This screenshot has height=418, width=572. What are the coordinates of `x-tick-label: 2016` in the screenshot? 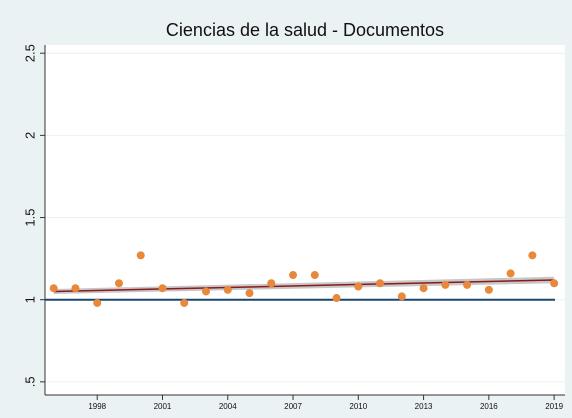 It's located at (489, 406).